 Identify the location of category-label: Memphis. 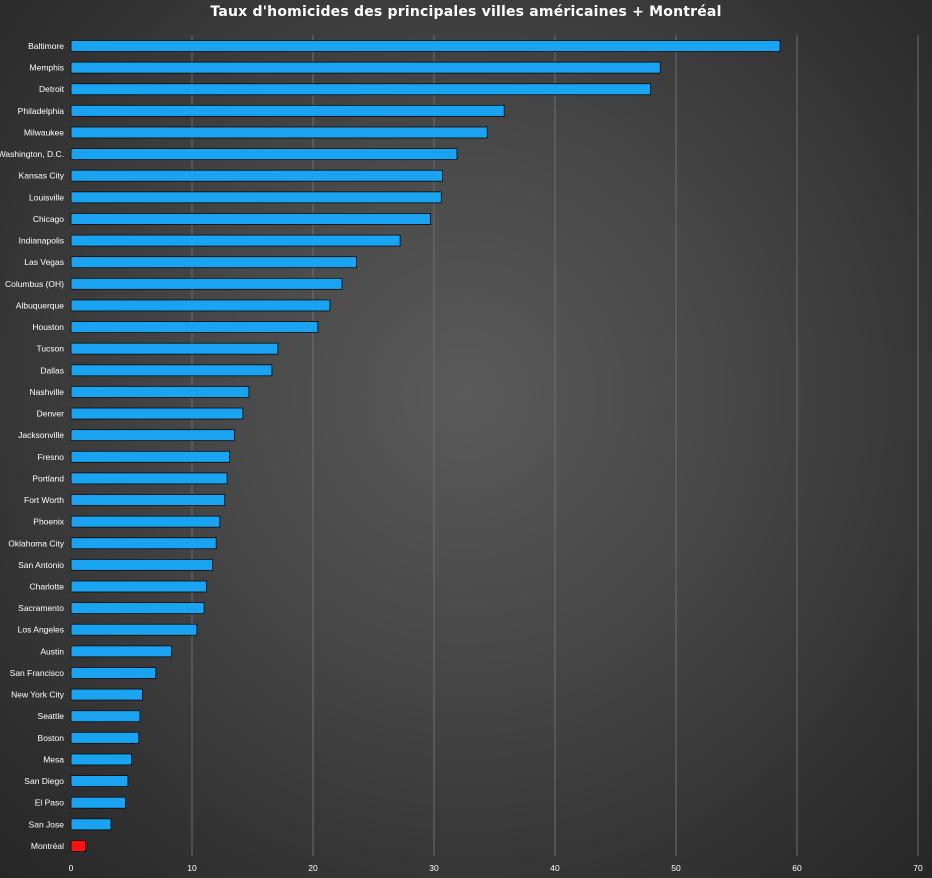
(47, 68).